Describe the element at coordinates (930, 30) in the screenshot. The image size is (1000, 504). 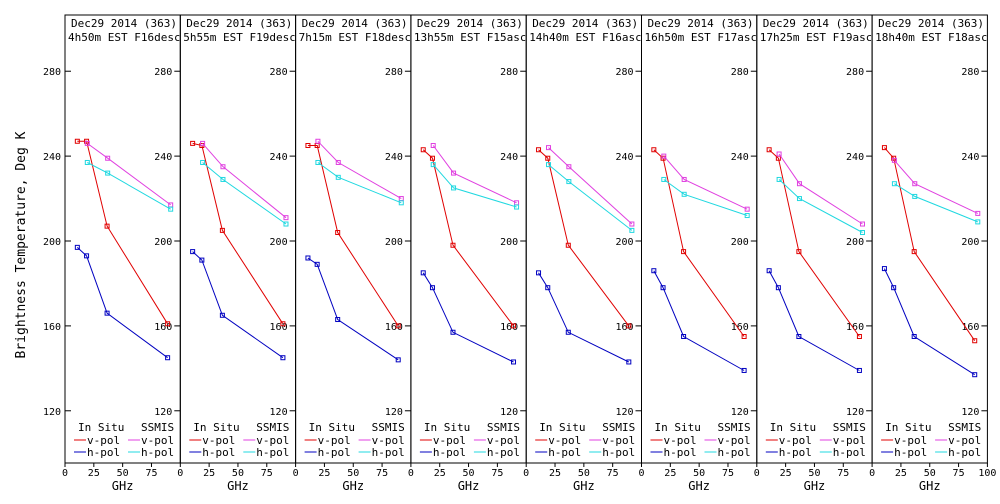
I see `panel-title-group: Dec29 2014 (363)18h40m EST F18asc` at that location.